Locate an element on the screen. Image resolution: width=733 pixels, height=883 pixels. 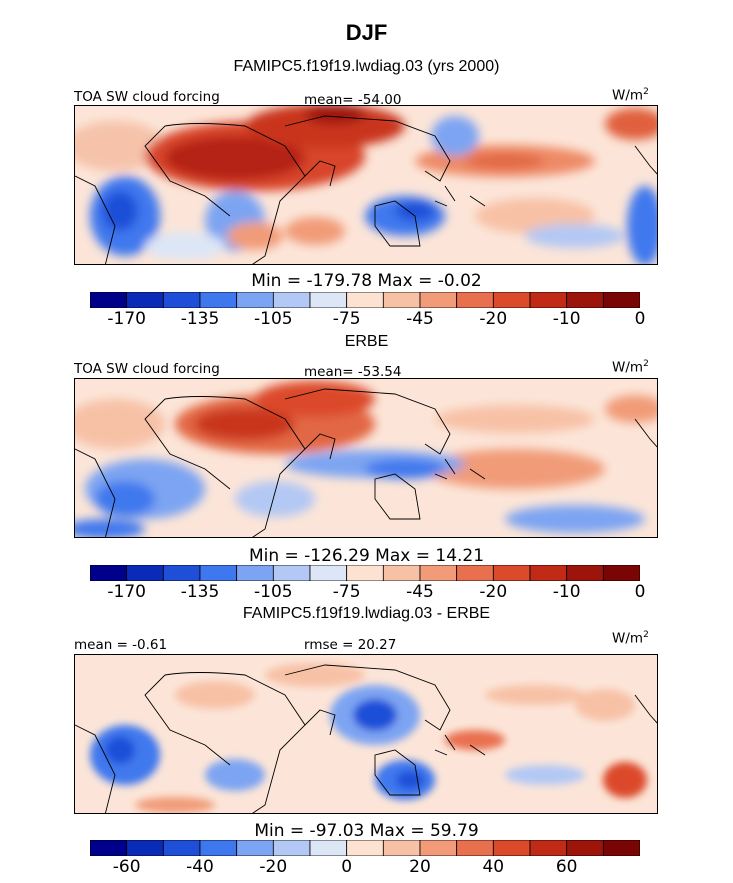
panel-2-colorbar-ticks: -170 -135 -105 -75 -45 -20 -10 0 is located at coordinates (367, 592).